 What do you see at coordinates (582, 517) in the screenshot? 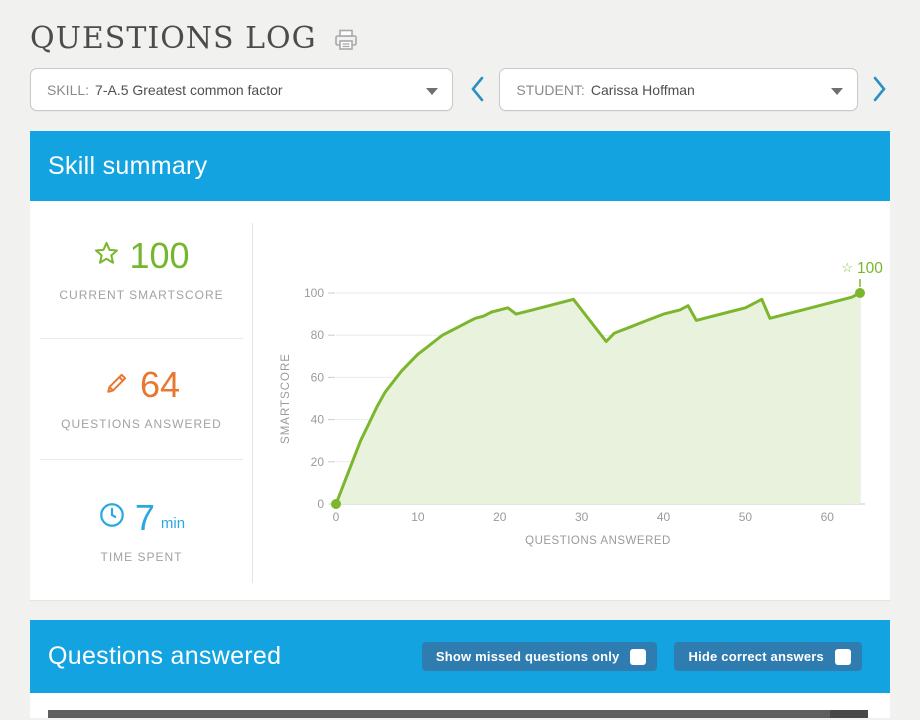
I see `svg-text: 30` at bounding box center [582, 517].